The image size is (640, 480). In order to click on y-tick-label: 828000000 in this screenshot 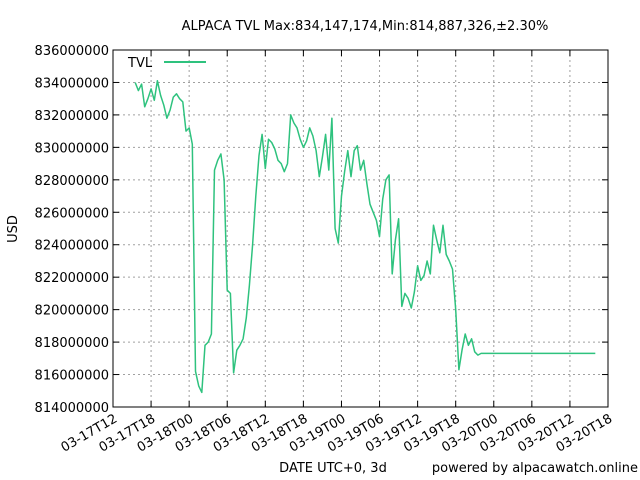, I will do `click(72, 181)`.